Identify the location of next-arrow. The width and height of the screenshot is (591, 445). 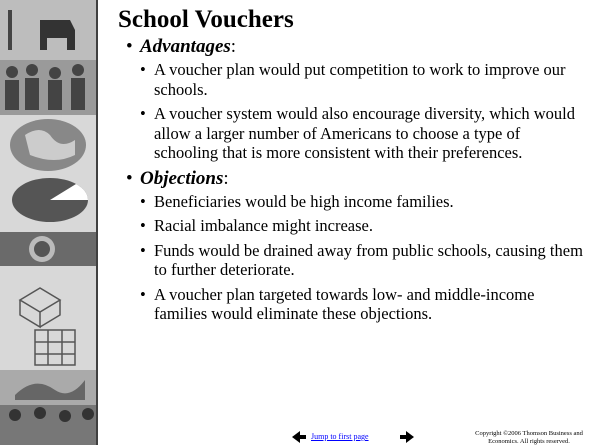
(407, 437).